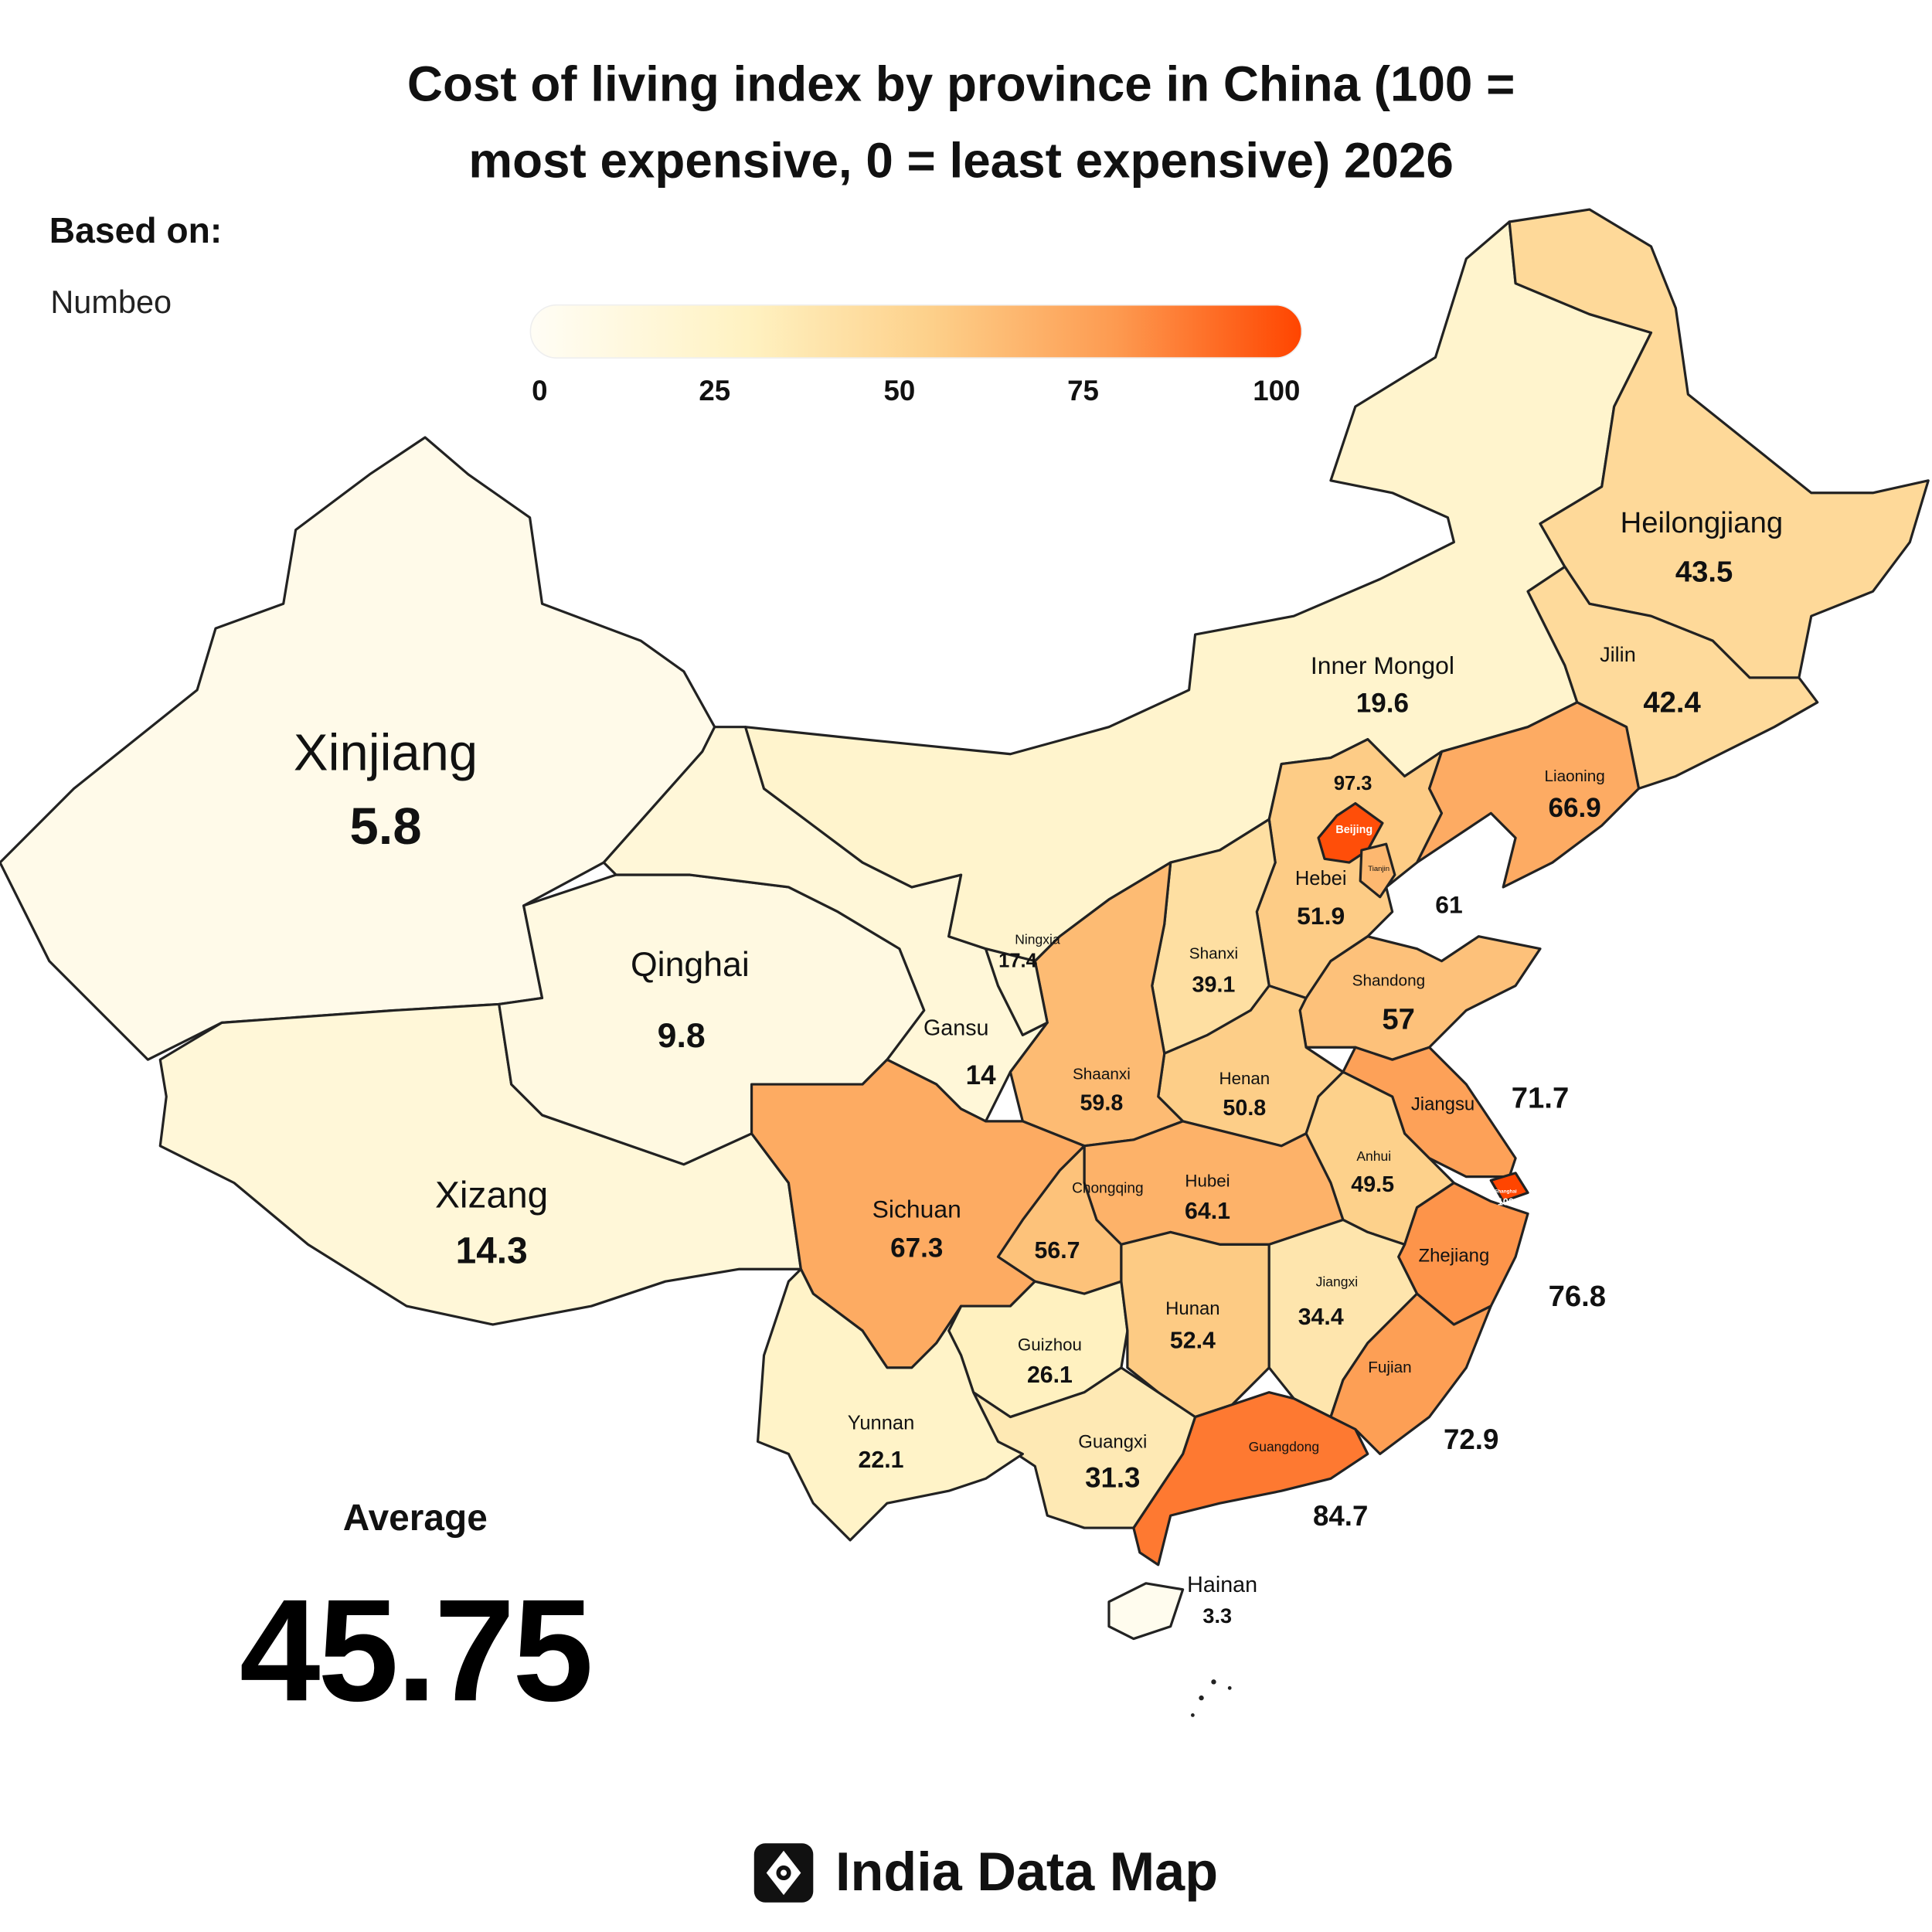  I want to click on south-china-sea-islands, so click(1211, 1698).